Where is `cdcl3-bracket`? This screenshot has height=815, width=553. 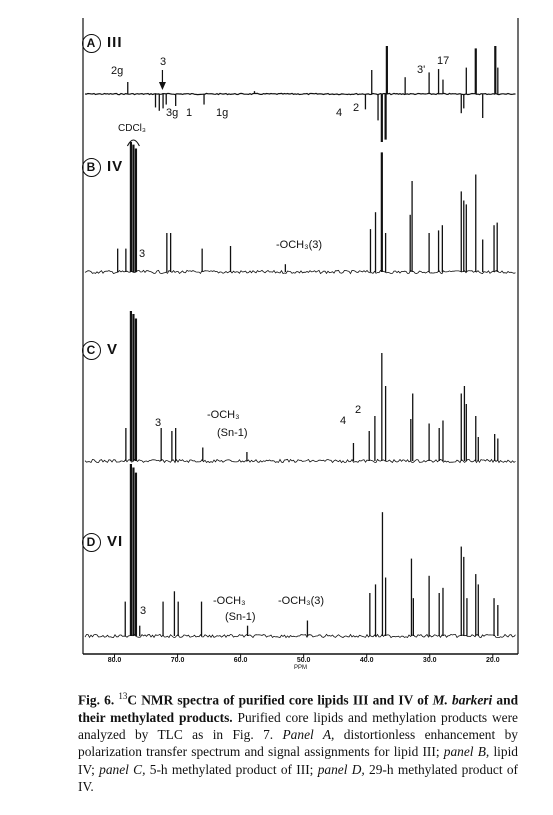
cdcl3-bracket is located at coordinates (133, 143).